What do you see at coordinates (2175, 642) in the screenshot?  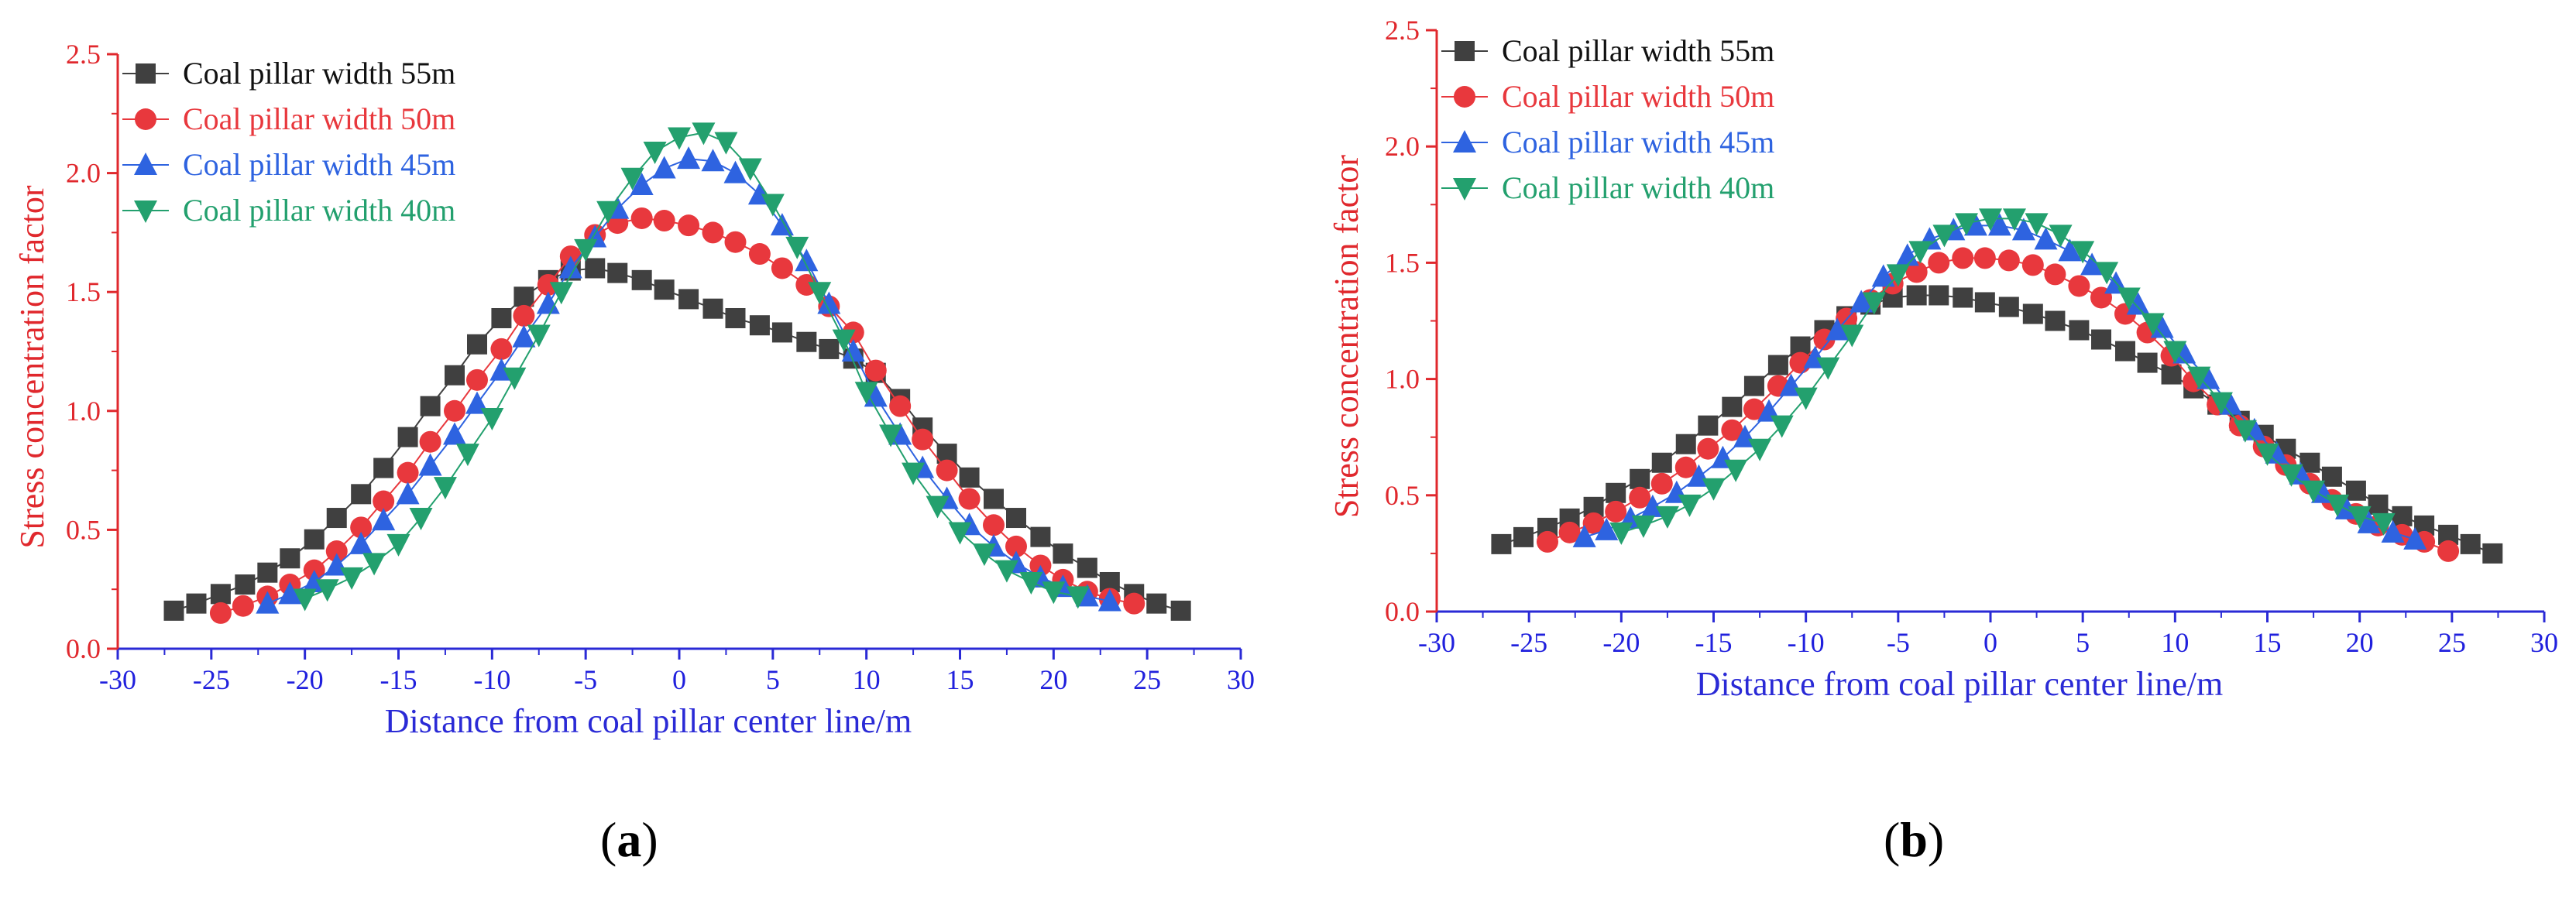 I see `panel-b-x-tick-label: 10` at bounding box center [2175, 642].